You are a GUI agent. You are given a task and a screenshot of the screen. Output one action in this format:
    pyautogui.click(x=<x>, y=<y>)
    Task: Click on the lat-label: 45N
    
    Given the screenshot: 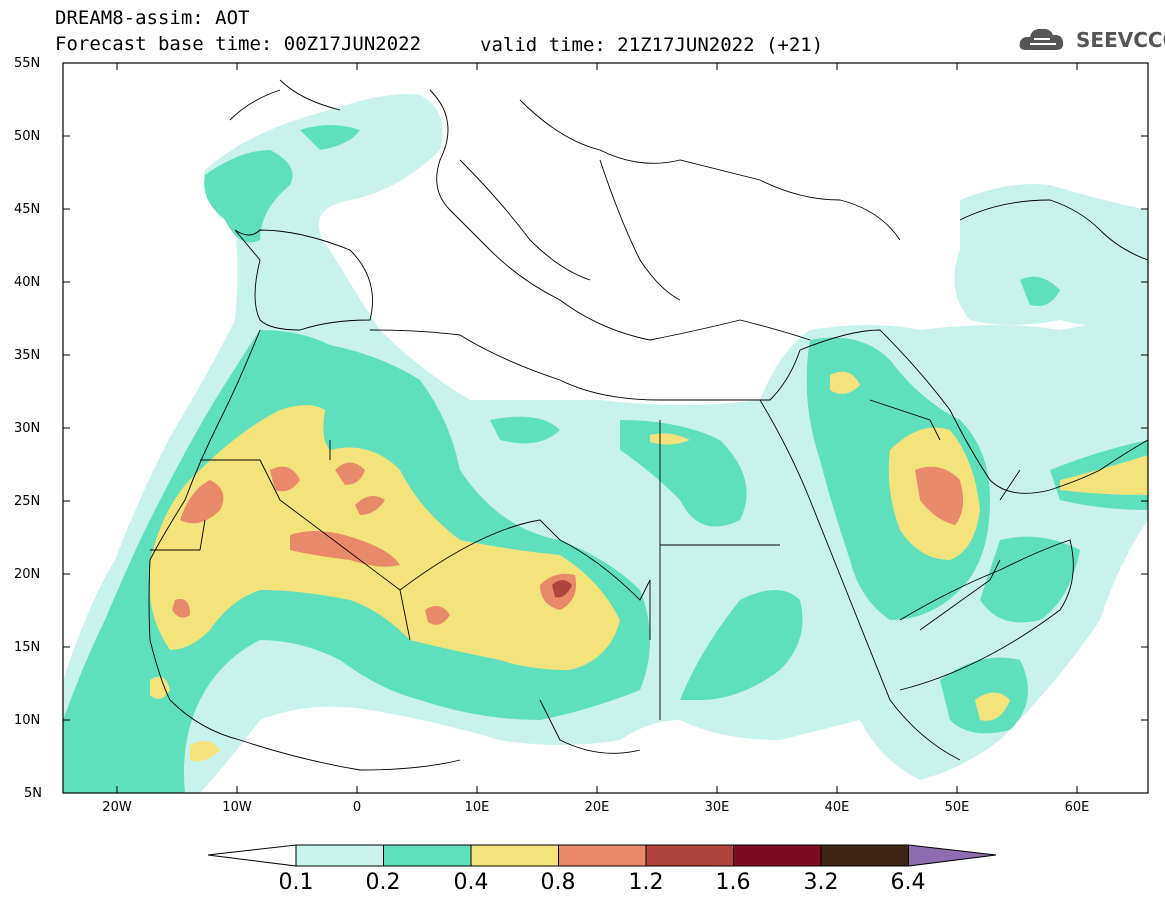 What is the action you would take?
    pyautogui.click(x=27, y=209)
    